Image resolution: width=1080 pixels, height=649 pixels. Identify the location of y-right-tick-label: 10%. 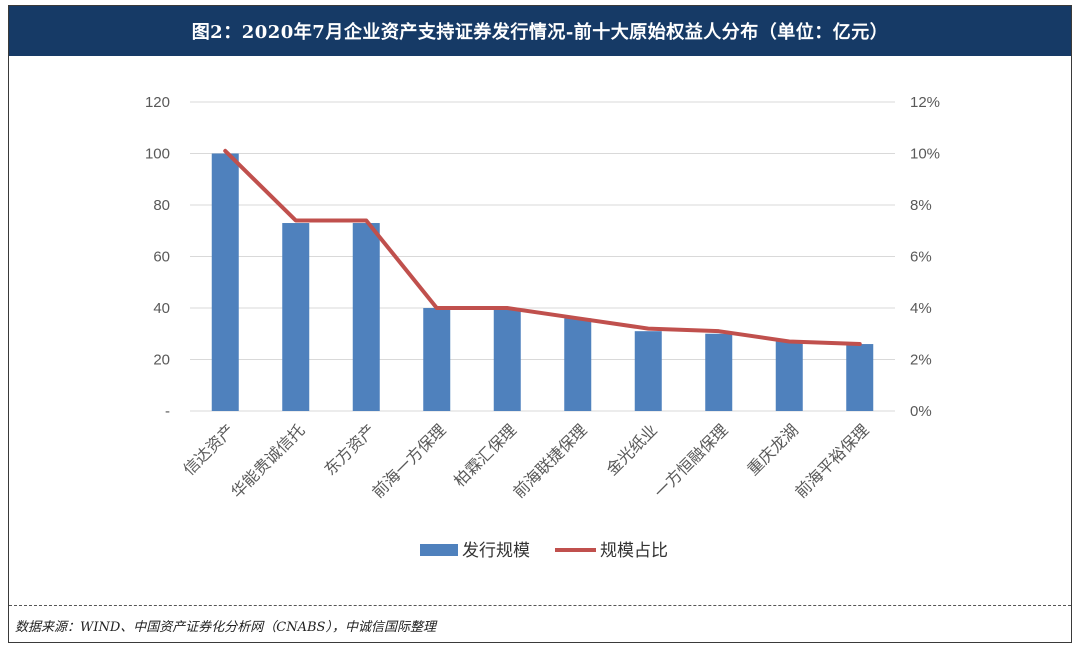
(925, 154).